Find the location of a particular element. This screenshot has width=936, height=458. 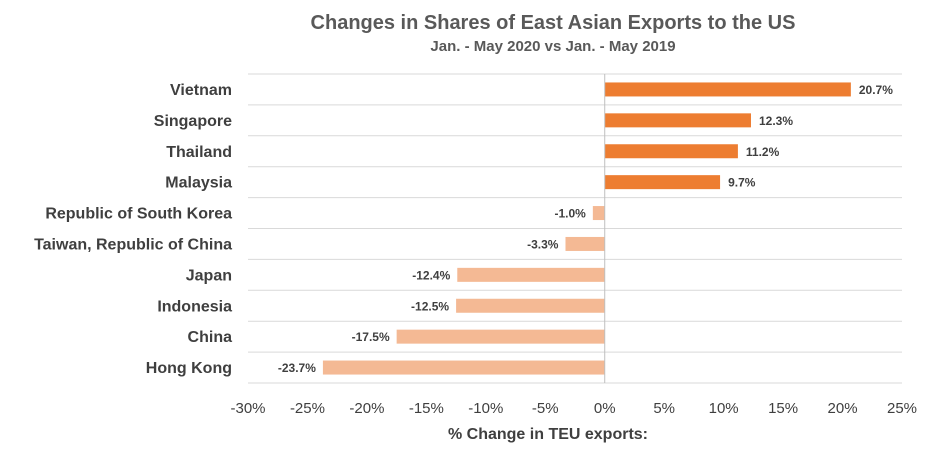

x-tick-label: -30% is located at coordinates (247, 408).